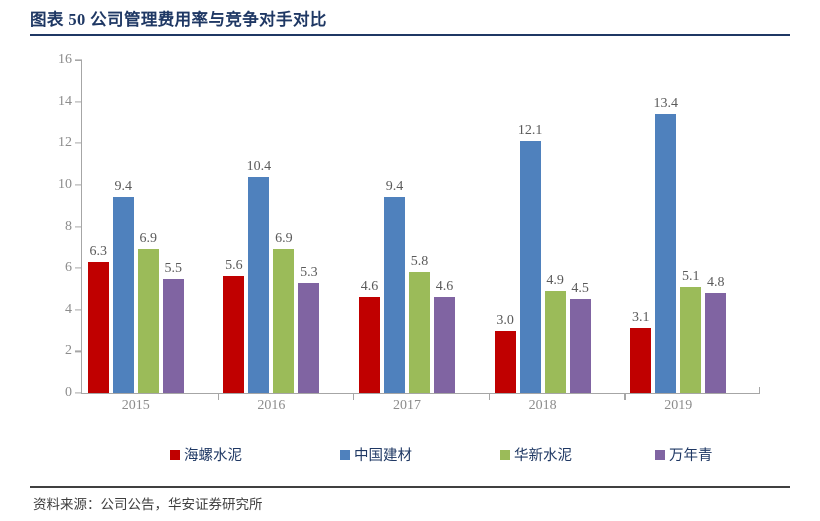 This screenshot has width=820, height=521. I want to click on y-tick-label: 12, so click(65, 143).